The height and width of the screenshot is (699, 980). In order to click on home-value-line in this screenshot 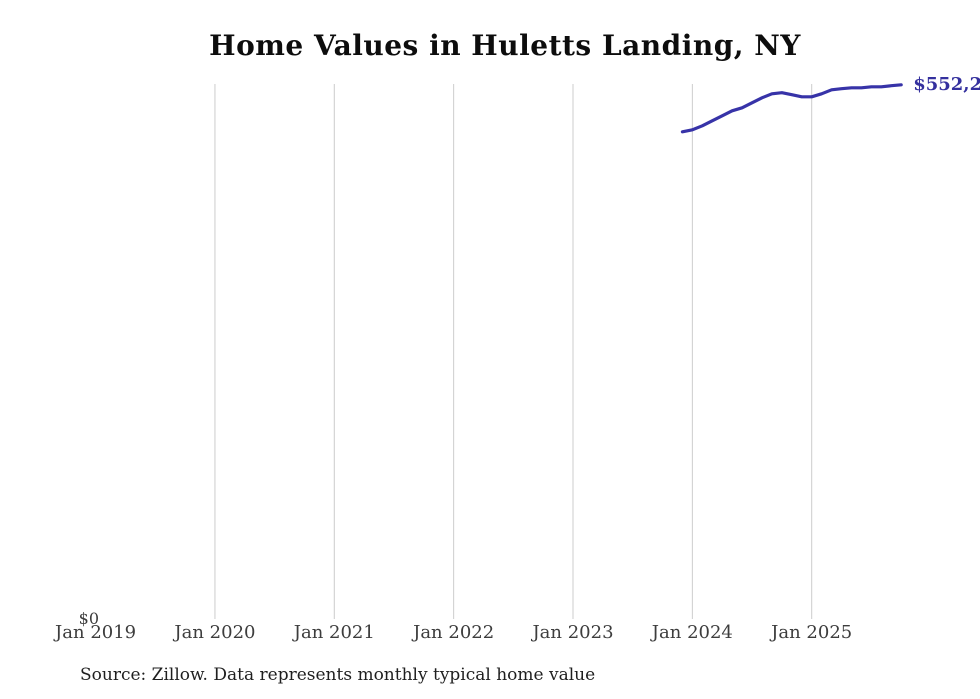, I will do `click(791, 108)`.